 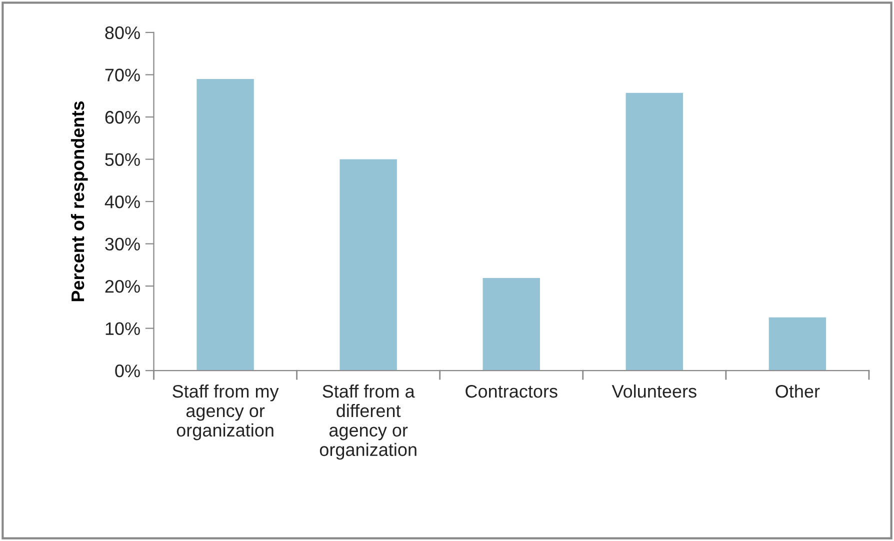 What do you see at coordinates (122, 286) in the screenshot?
I see `y-tick-label: 20%` at bounding box center [122, 286].